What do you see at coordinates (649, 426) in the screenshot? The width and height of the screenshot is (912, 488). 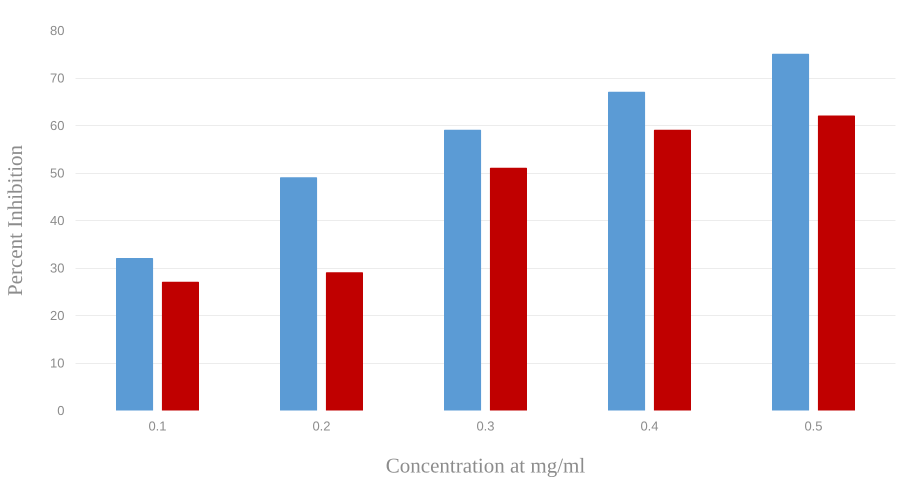 I see `x-tick-label: 0.4` at bounding box center [649, 426].